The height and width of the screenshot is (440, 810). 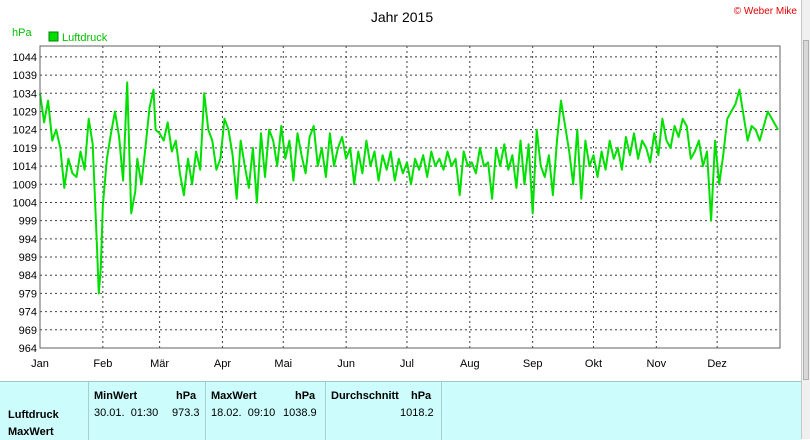 I want to click on y-tick-label: 1024, so click(x=25, y=131).